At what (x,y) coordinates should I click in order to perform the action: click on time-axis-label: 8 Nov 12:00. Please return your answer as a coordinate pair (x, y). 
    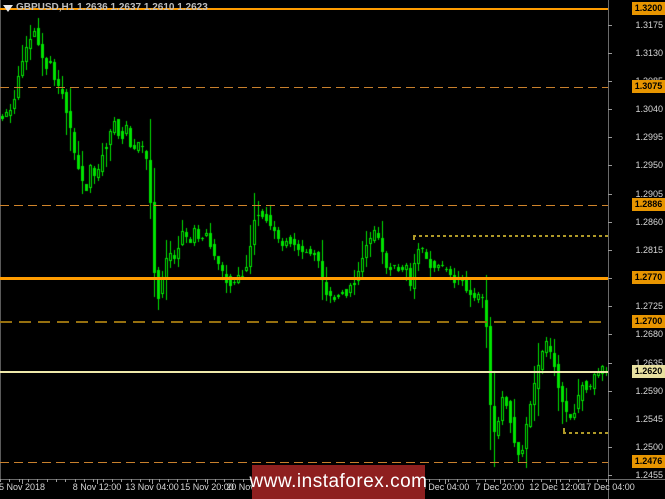
    Looking at the image, I should click on (97, 487).